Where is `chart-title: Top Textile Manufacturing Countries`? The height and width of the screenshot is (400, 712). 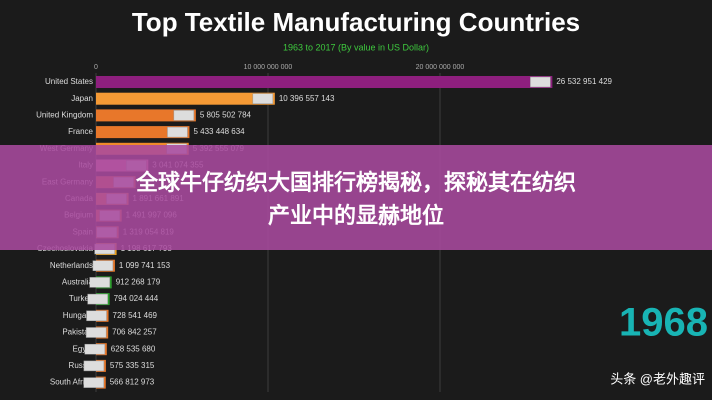
chart-title: Top Textile Manufacturing Countries is located at coordinates (356, 22).